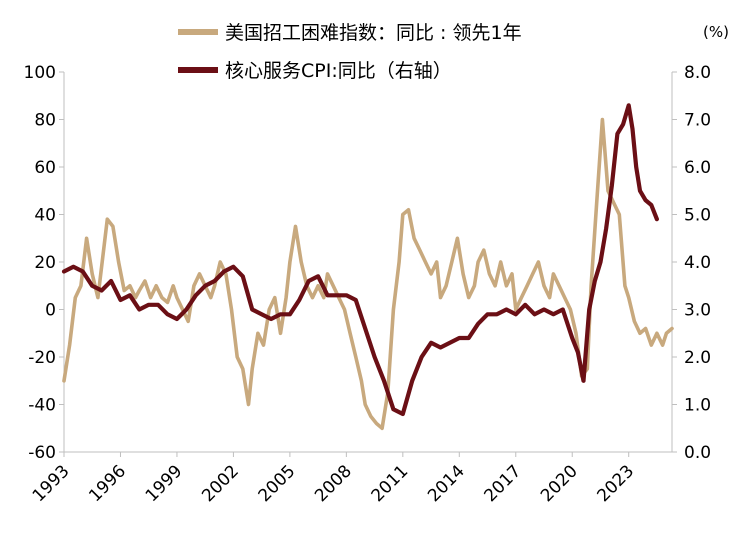 The height and width of the screenshot is (534, 752). I want to click on x-tick-label: 2023, so click(616, 483).